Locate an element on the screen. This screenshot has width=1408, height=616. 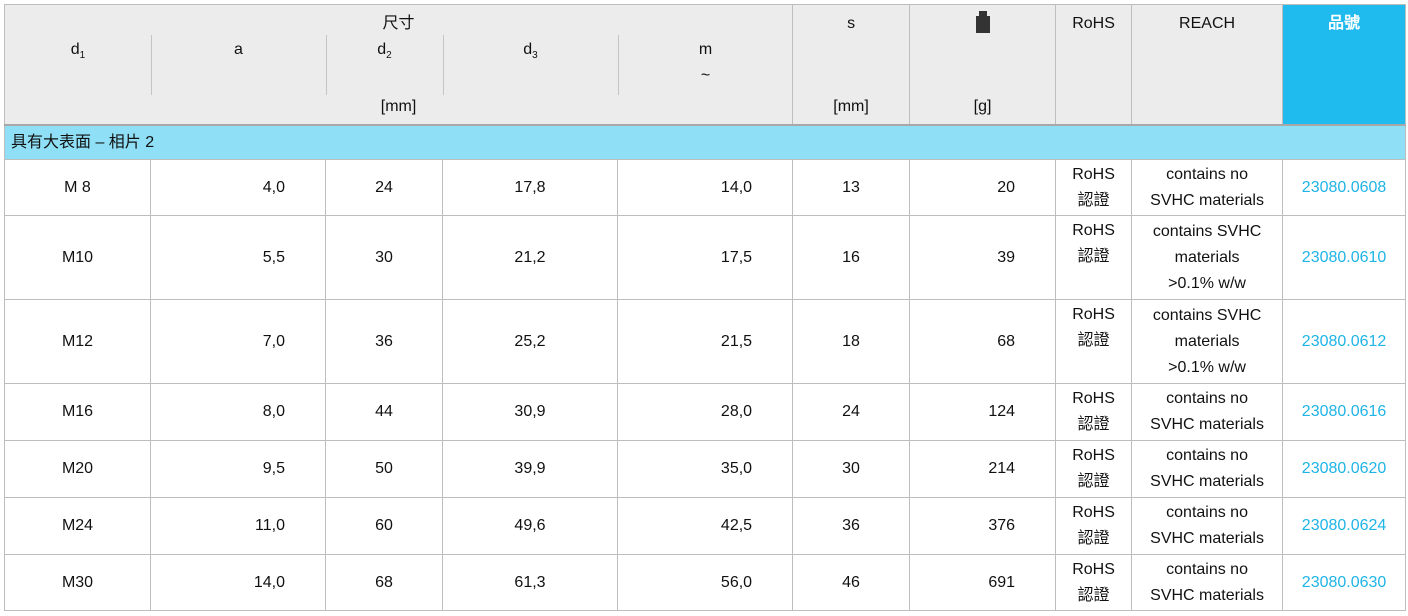
cell-d2: 50 is located at coordinates (384, 469).